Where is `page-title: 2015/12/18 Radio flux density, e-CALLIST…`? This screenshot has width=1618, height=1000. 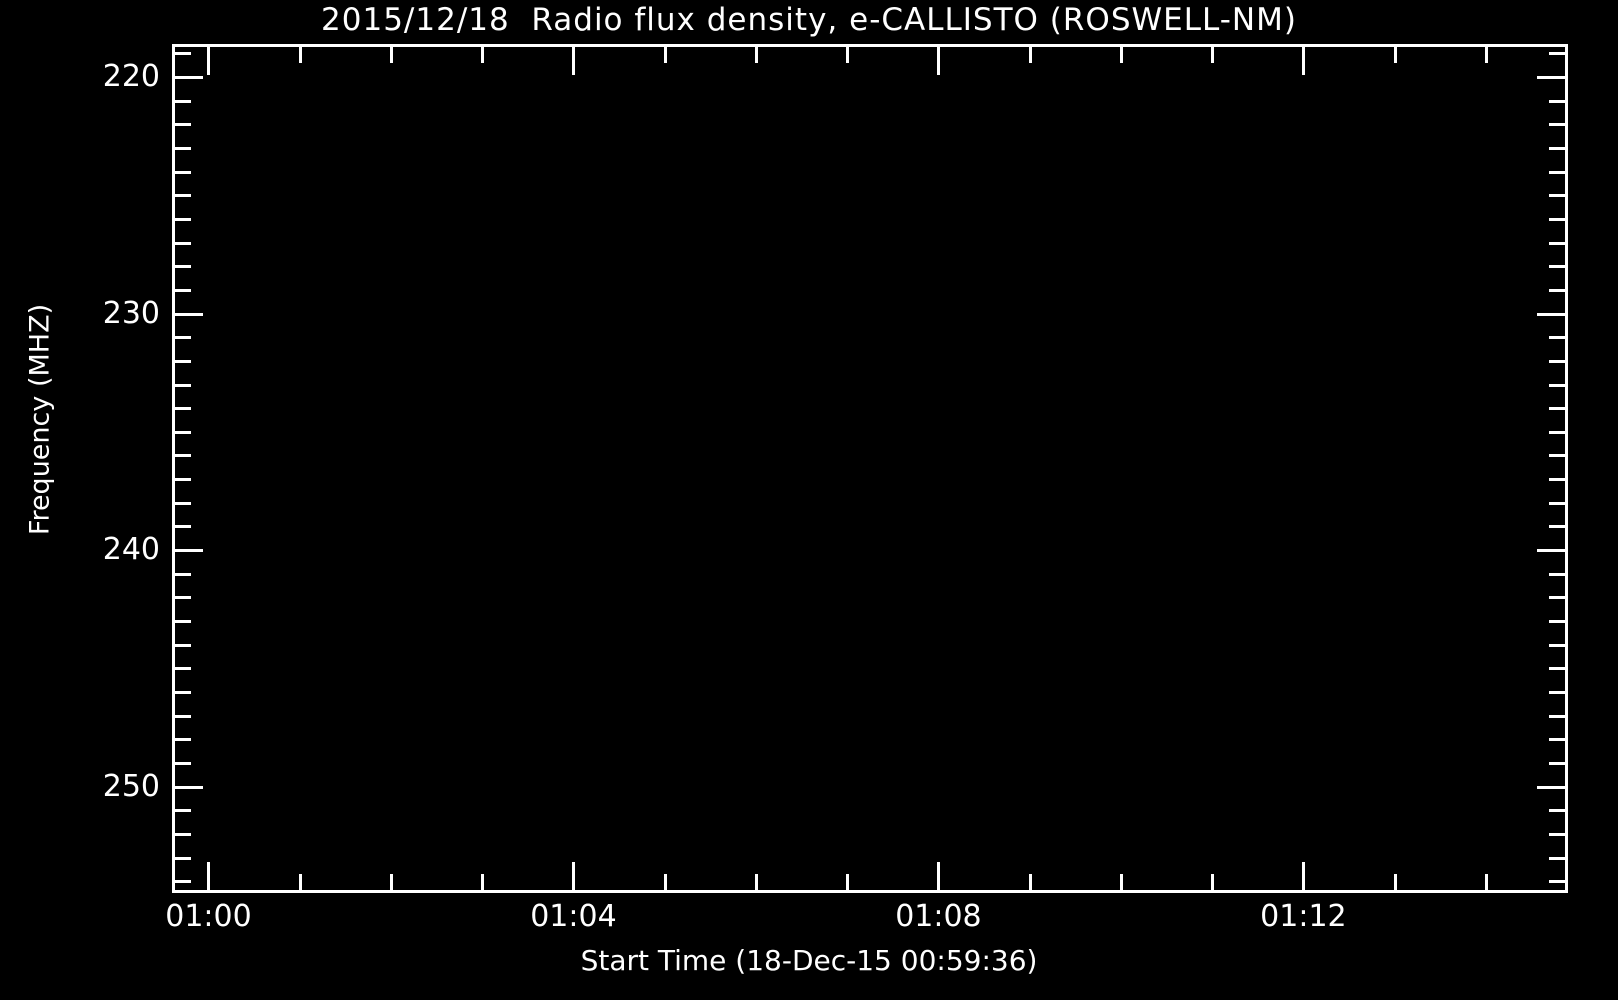
page-title: 2015/12/18 Radio flux density, e-CALLIST… is located at coordinates (809, 20).